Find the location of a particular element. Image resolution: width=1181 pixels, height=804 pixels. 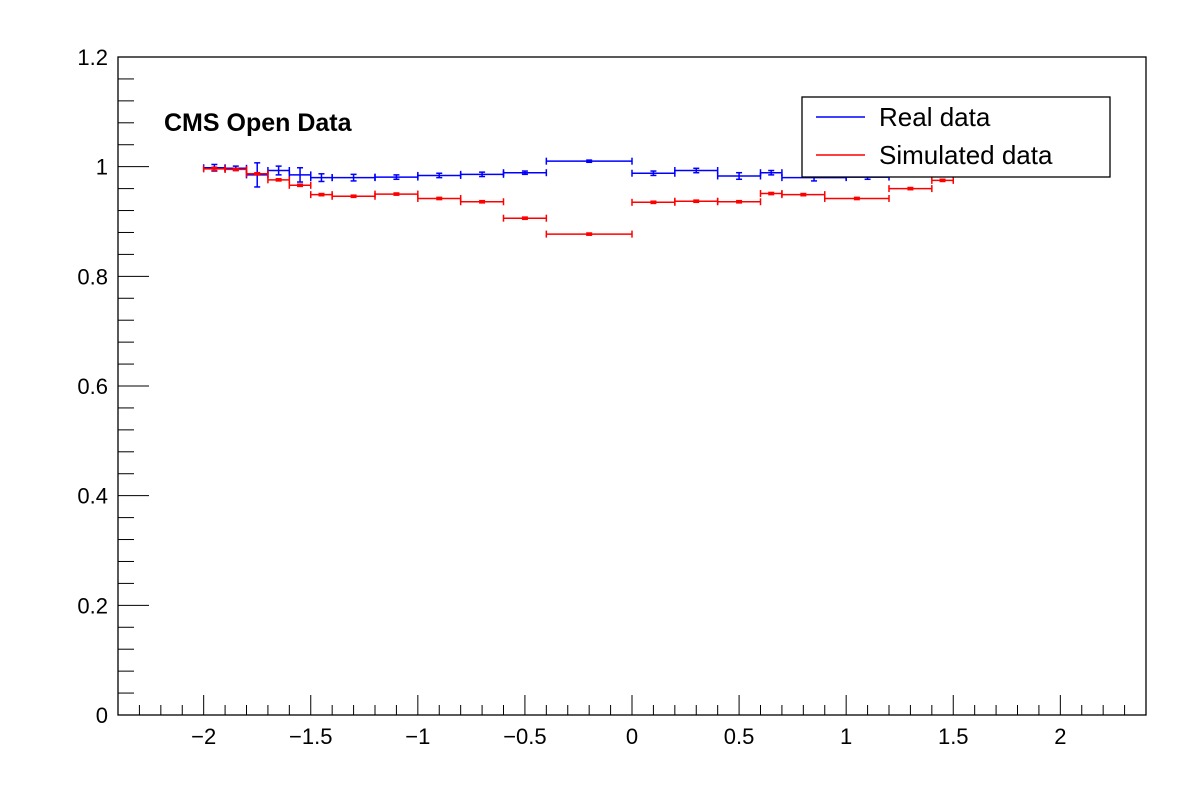

y-tick-label: 1.2 is located at coordinates (92, 57).